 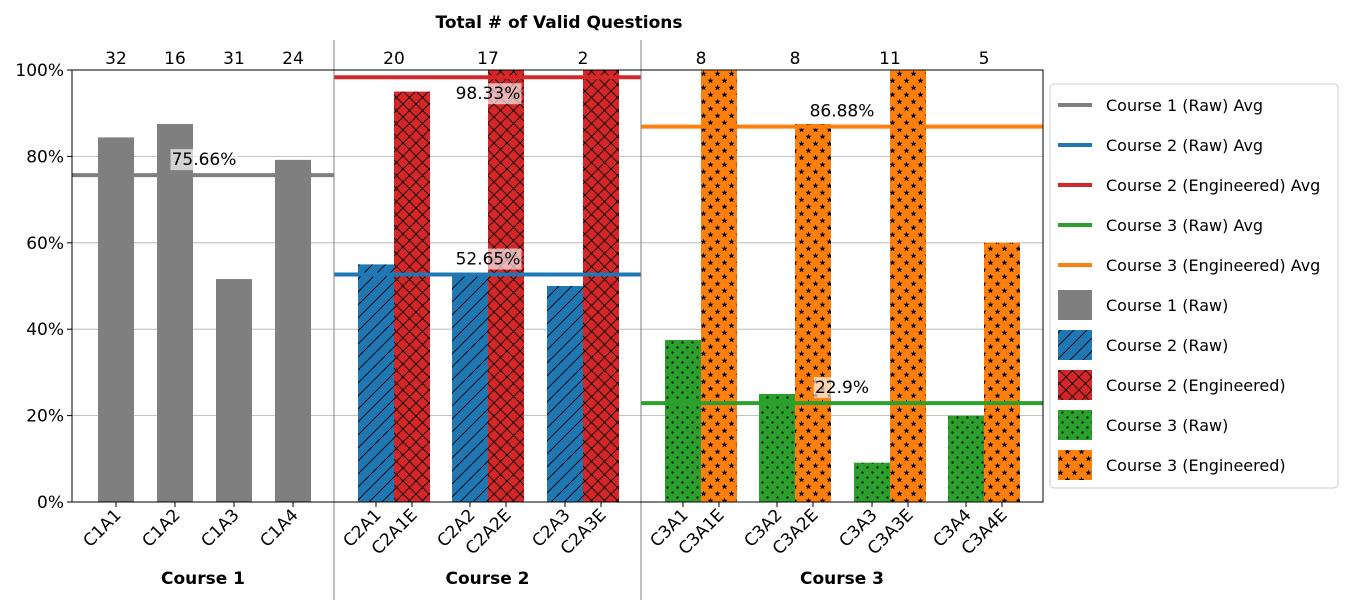 I want to click on legend-label: Course 2 (Raw) Avg, so click(x=1184, y=145).